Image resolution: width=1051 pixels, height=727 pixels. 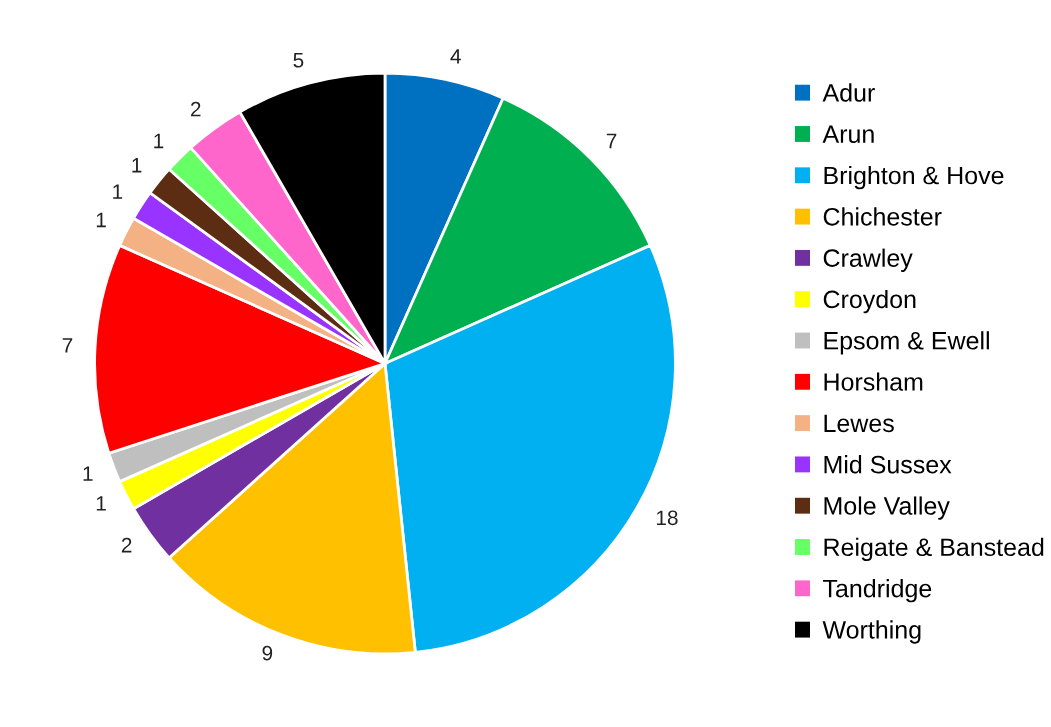 What do you see at coordinates (455, 56) in the screenshot?
I see `data-label: 4` at bounding box center [455, 56].